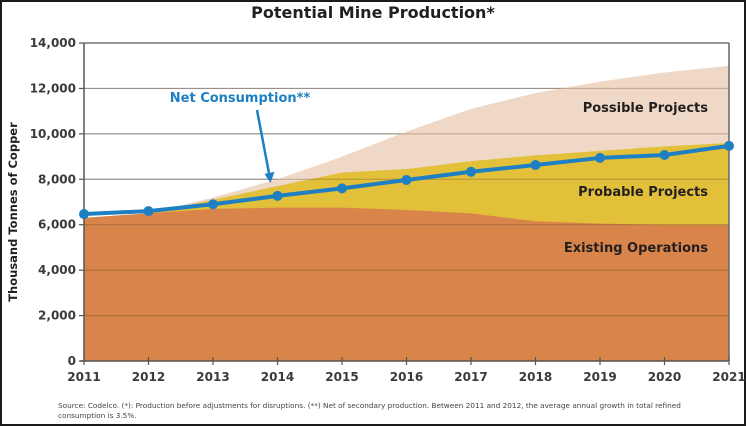  I want to click on area-label-existing-operations: Existing Operations, so click(636, 248).